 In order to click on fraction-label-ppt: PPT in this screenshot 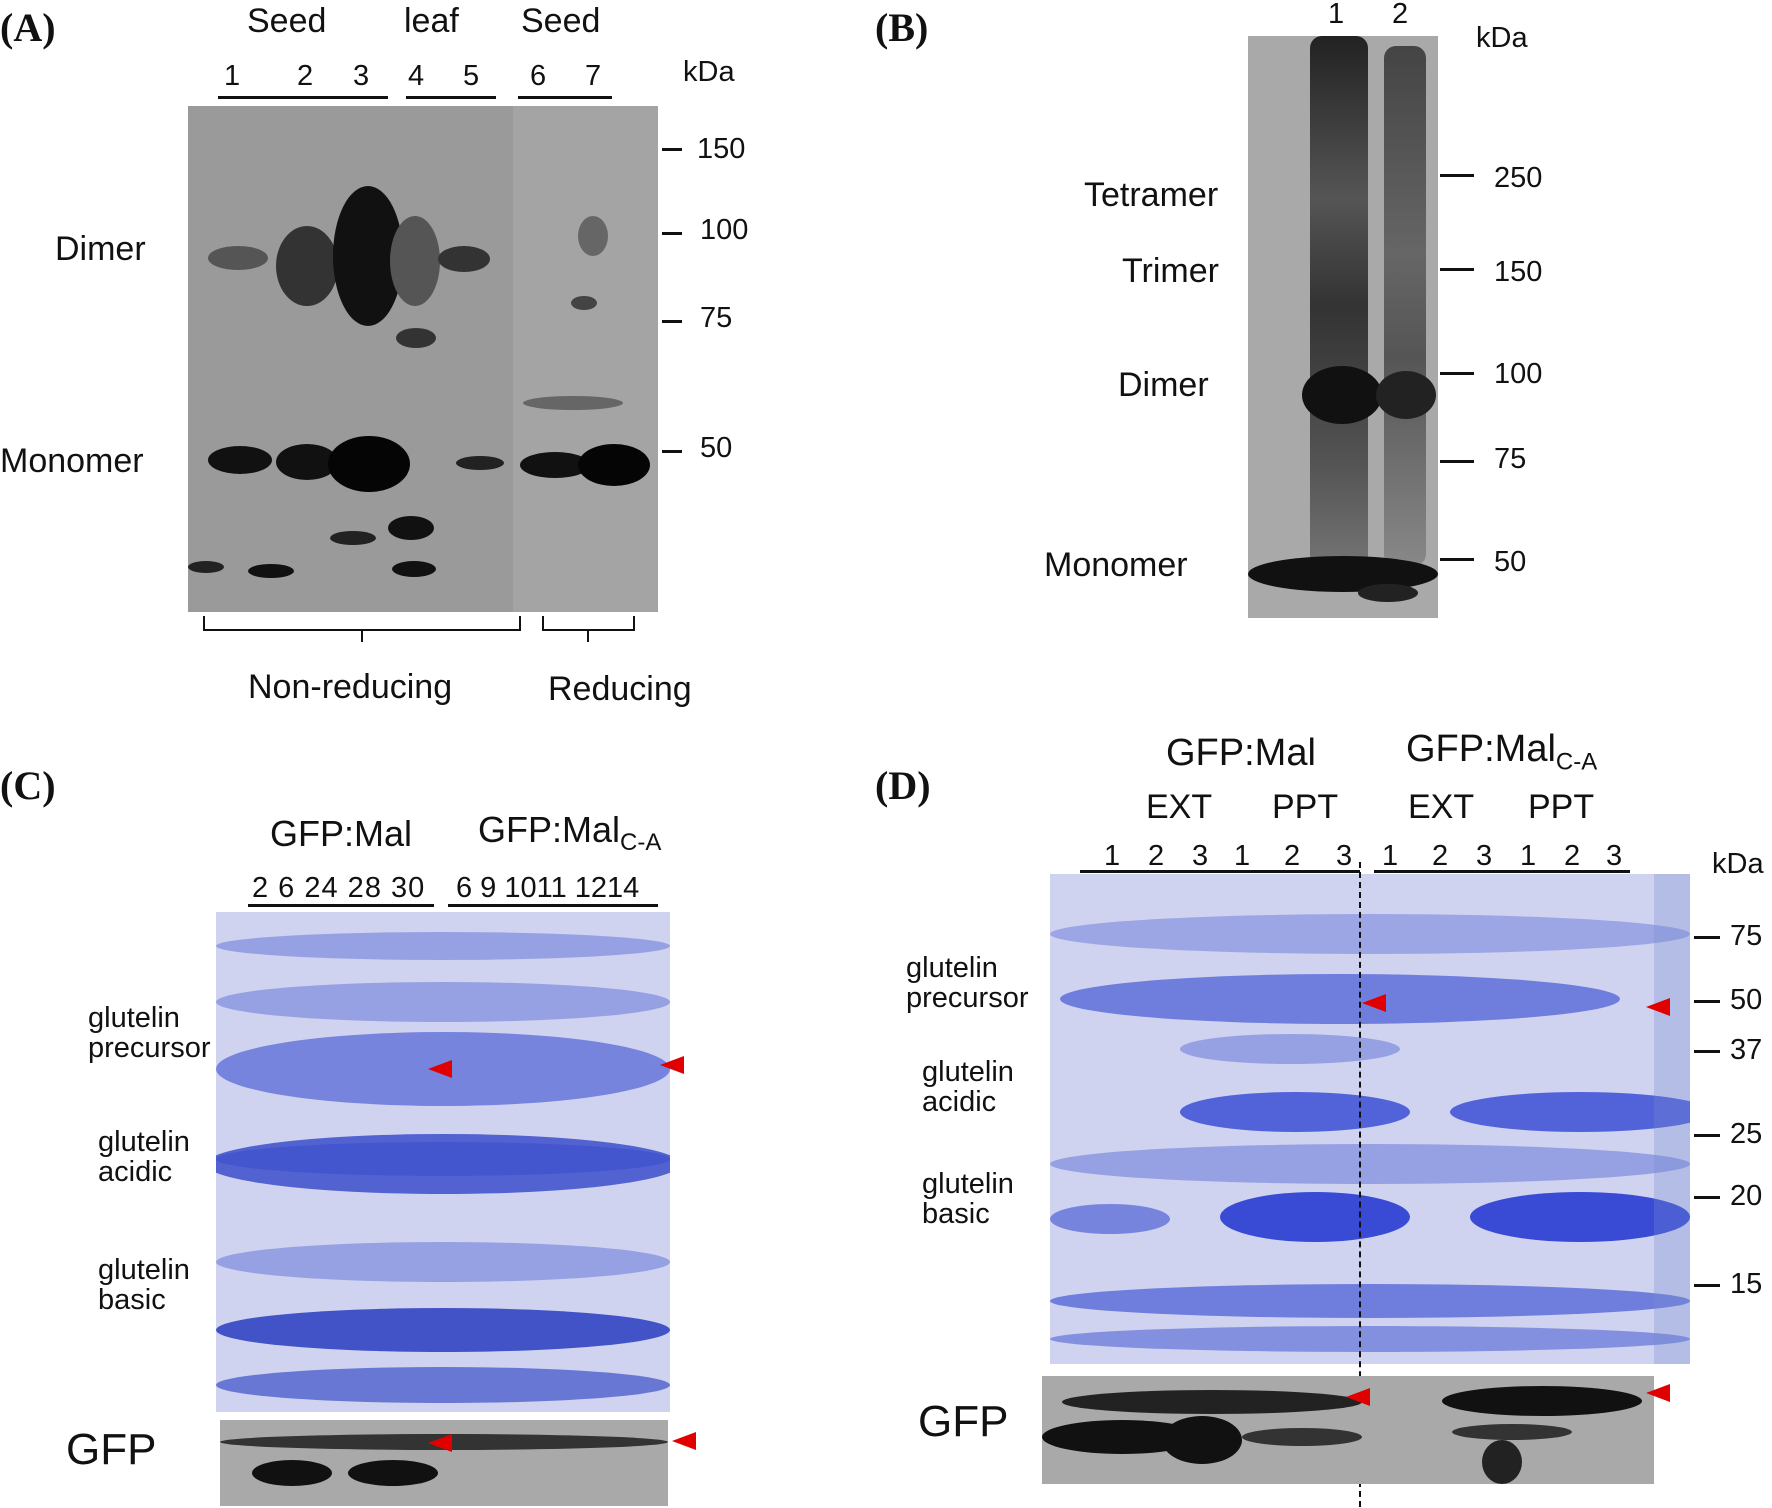, I will do `click(1561, 807)`.